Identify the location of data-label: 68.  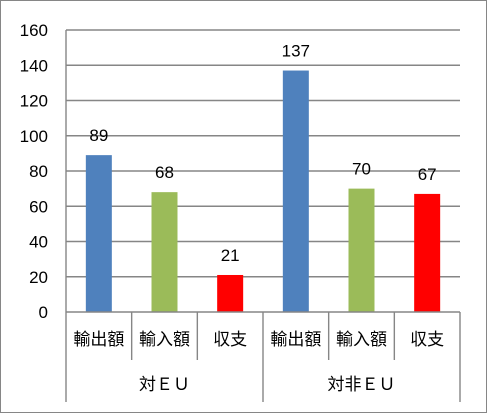
(164, 172).